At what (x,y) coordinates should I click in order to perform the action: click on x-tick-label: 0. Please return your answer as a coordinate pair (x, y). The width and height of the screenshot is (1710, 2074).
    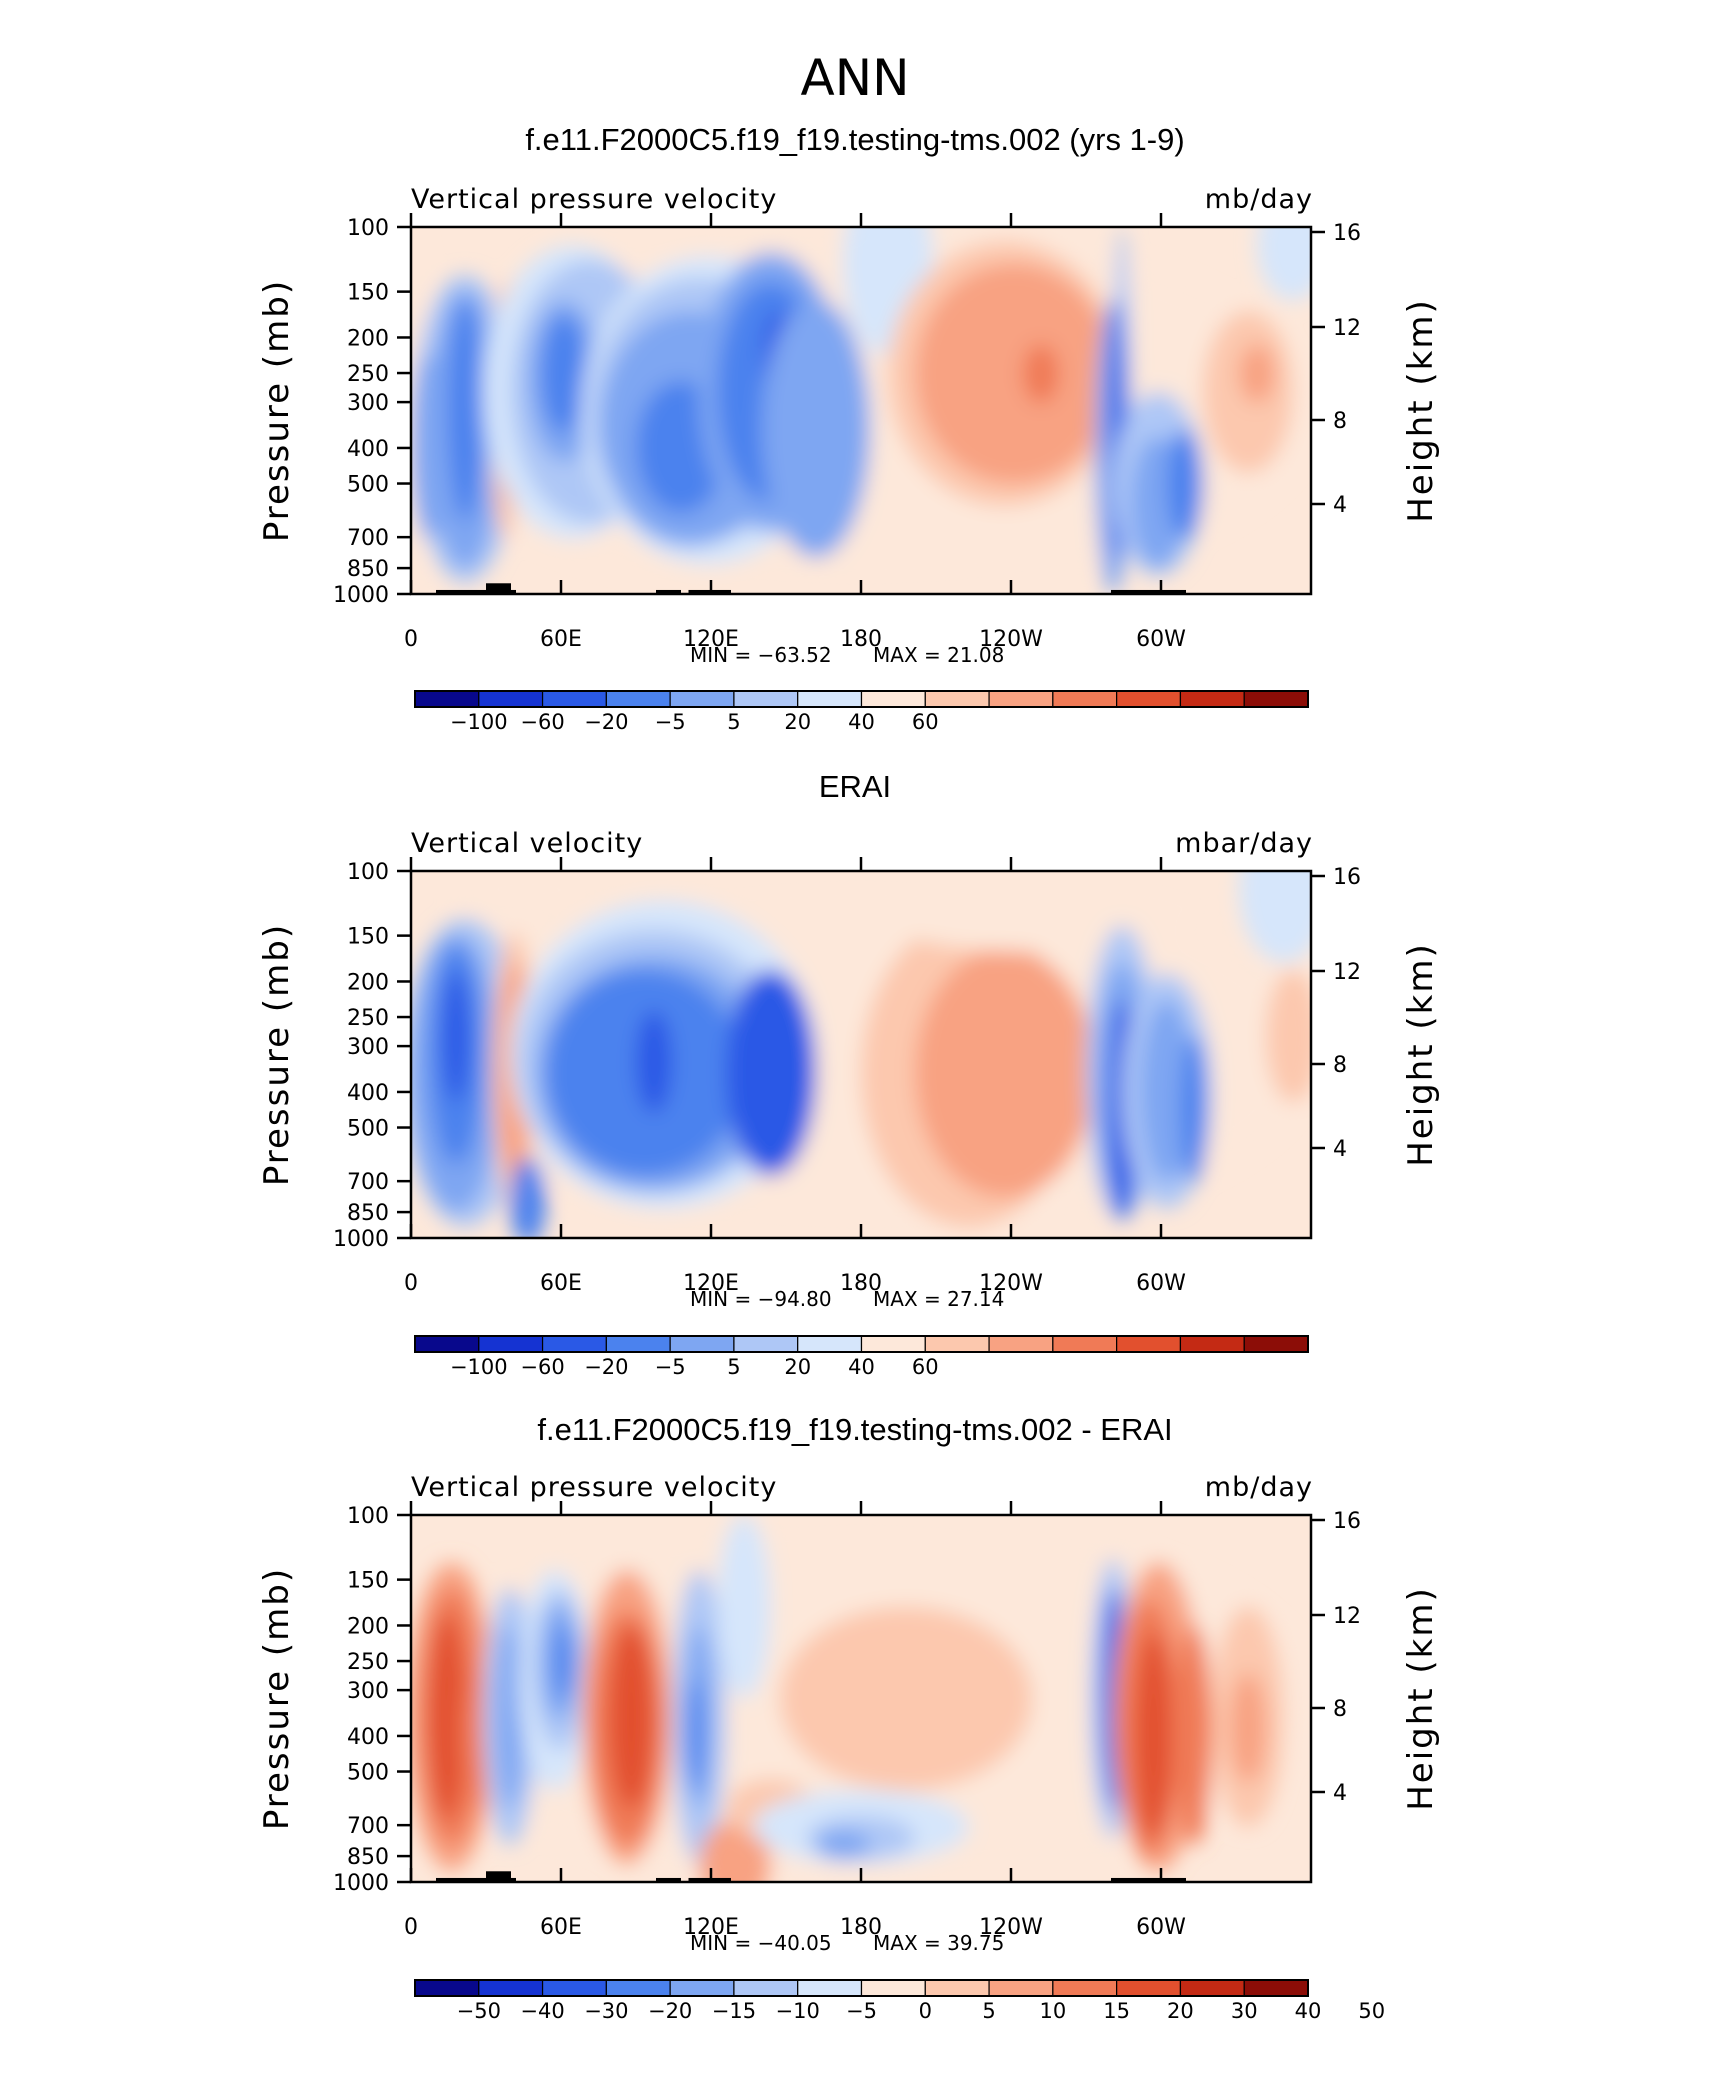
    Looking at the image, I should click on (411, 639).